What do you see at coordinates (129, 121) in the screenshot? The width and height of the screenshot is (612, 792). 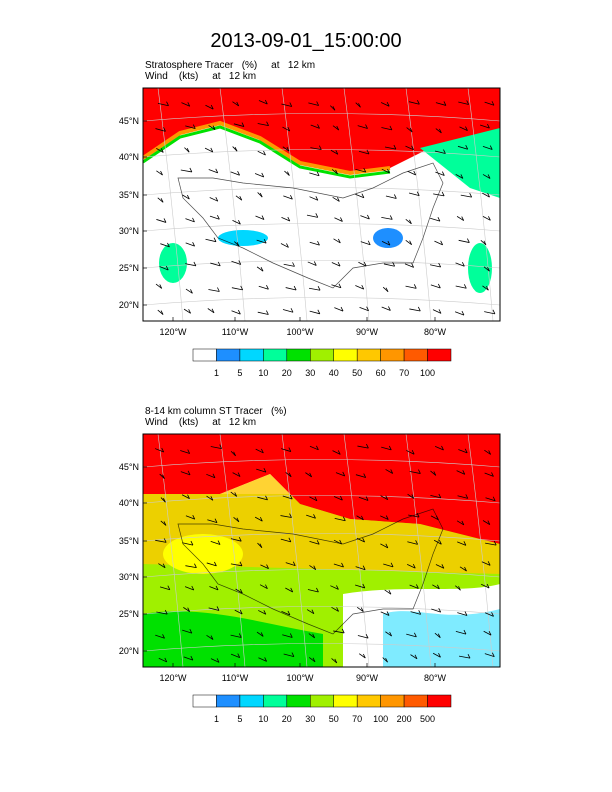 I see `y-tick-label: 45°N` at bounding box center [129, 121].